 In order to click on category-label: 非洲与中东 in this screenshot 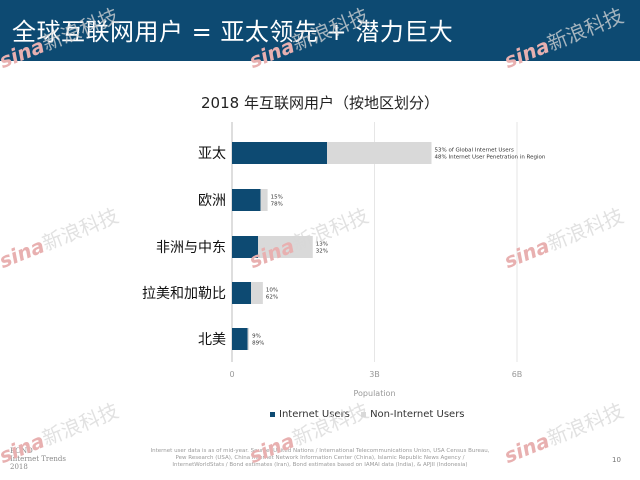, I will do `click(191, 248)`.